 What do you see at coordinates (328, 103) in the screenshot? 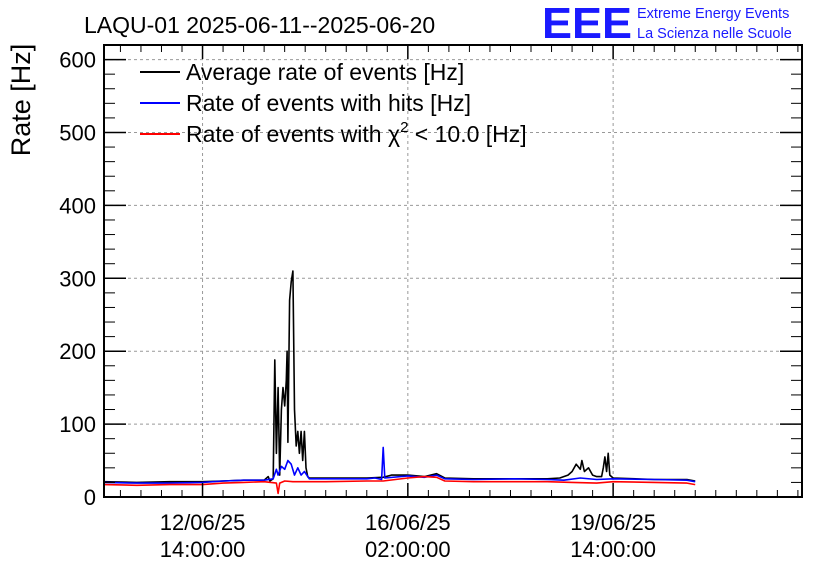
I see `legend-label-hits: Rate of events with hits [Hz]` at bounding box center [328, 103].